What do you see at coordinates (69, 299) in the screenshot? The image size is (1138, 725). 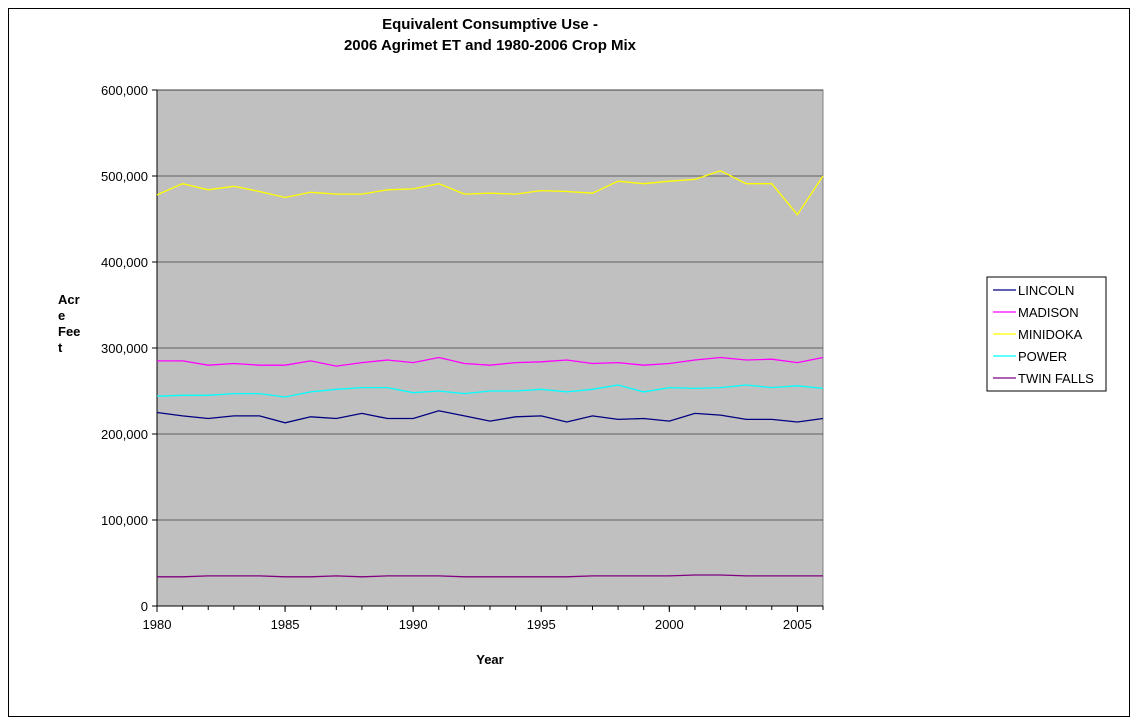 I see `y-axis-label-line: Acr` at bounding box center [69, 299].